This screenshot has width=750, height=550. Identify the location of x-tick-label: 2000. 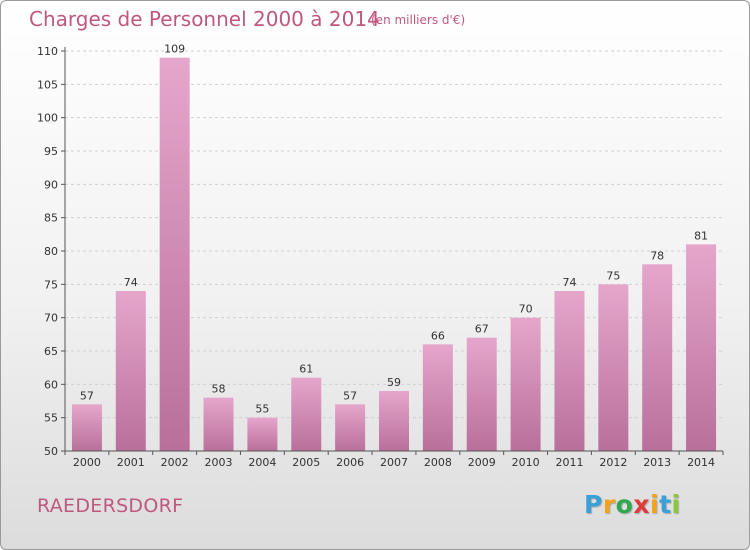
(87, 462).